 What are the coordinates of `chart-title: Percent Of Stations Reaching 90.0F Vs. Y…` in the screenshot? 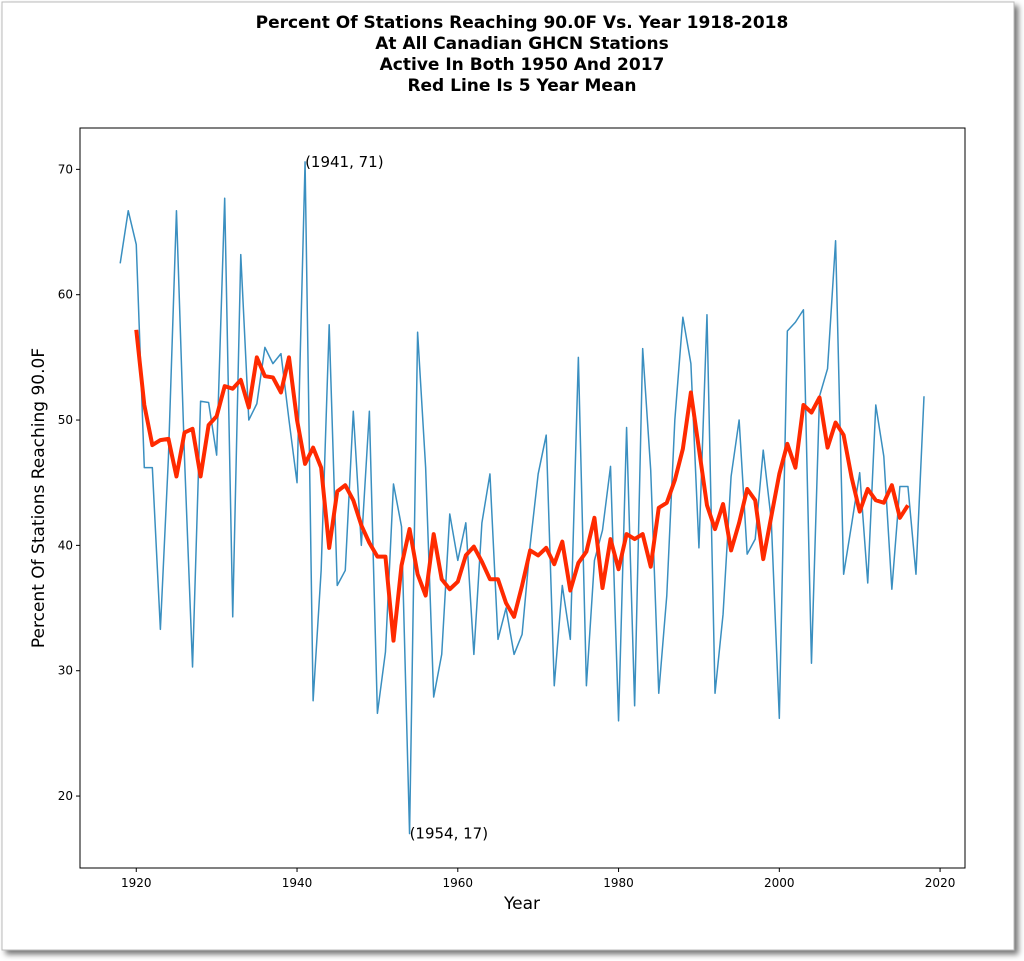 It's located at (522, 23).